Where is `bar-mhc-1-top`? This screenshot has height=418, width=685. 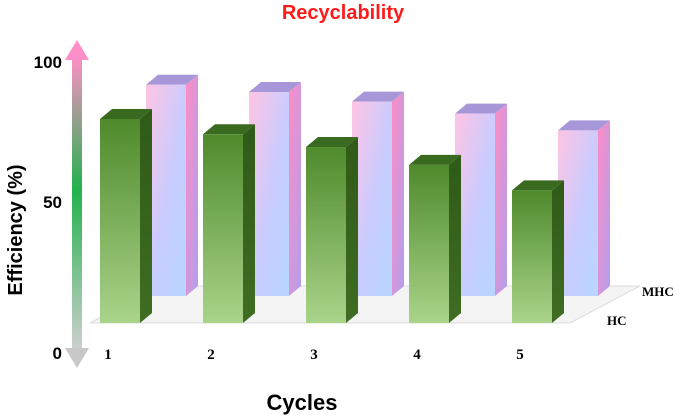
bar-mhc-1-top is located at coordinates (172, 79).